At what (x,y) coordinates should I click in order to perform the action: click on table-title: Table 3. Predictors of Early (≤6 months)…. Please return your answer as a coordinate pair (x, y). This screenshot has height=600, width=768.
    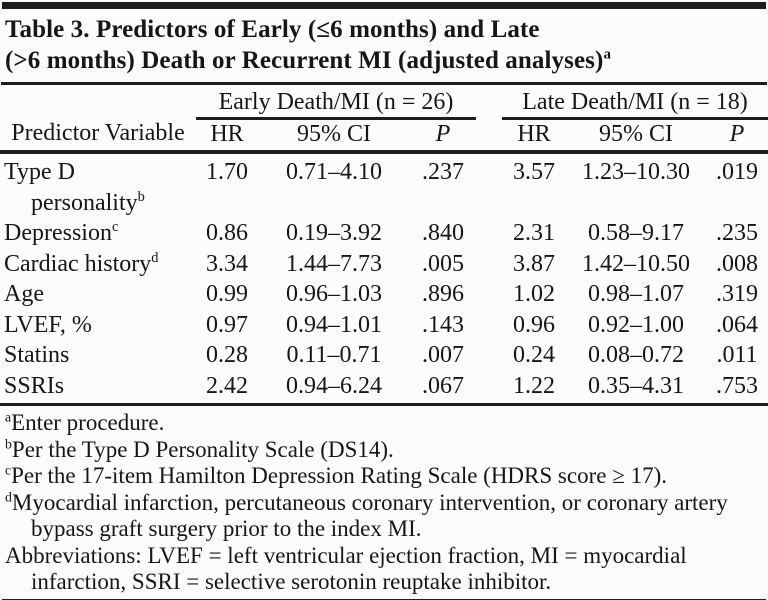
    Looking at the image, I should click on (384, 45).